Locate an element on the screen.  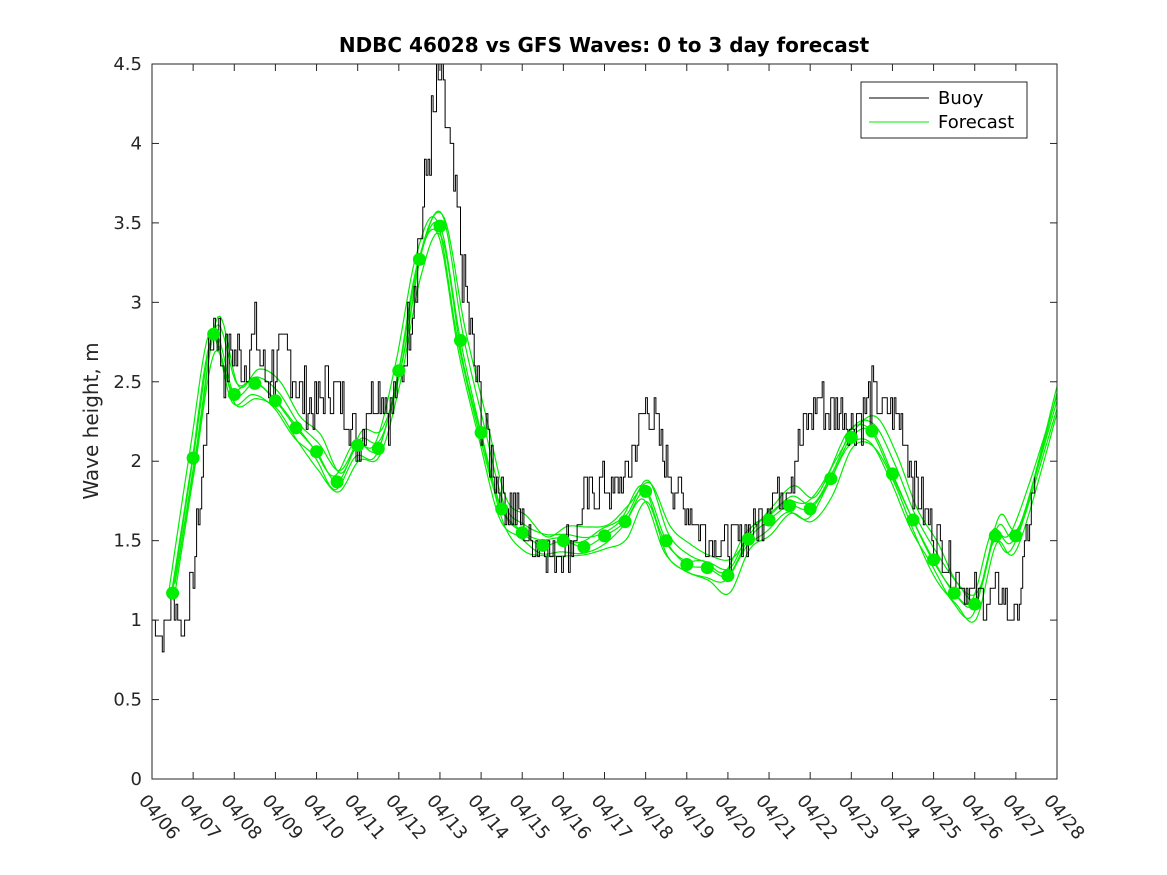
y-tick-label-6: 3 is located at coordinates (136, 302).